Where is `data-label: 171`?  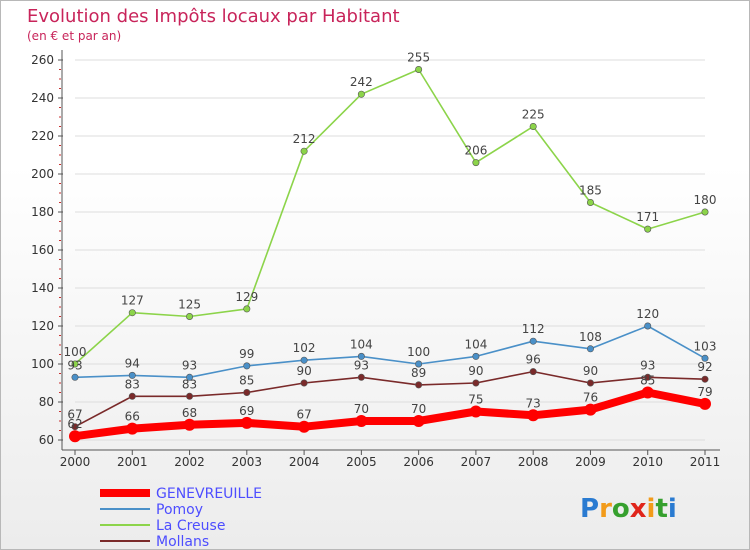
data-label: 171 is located at coordinates (647, 217).